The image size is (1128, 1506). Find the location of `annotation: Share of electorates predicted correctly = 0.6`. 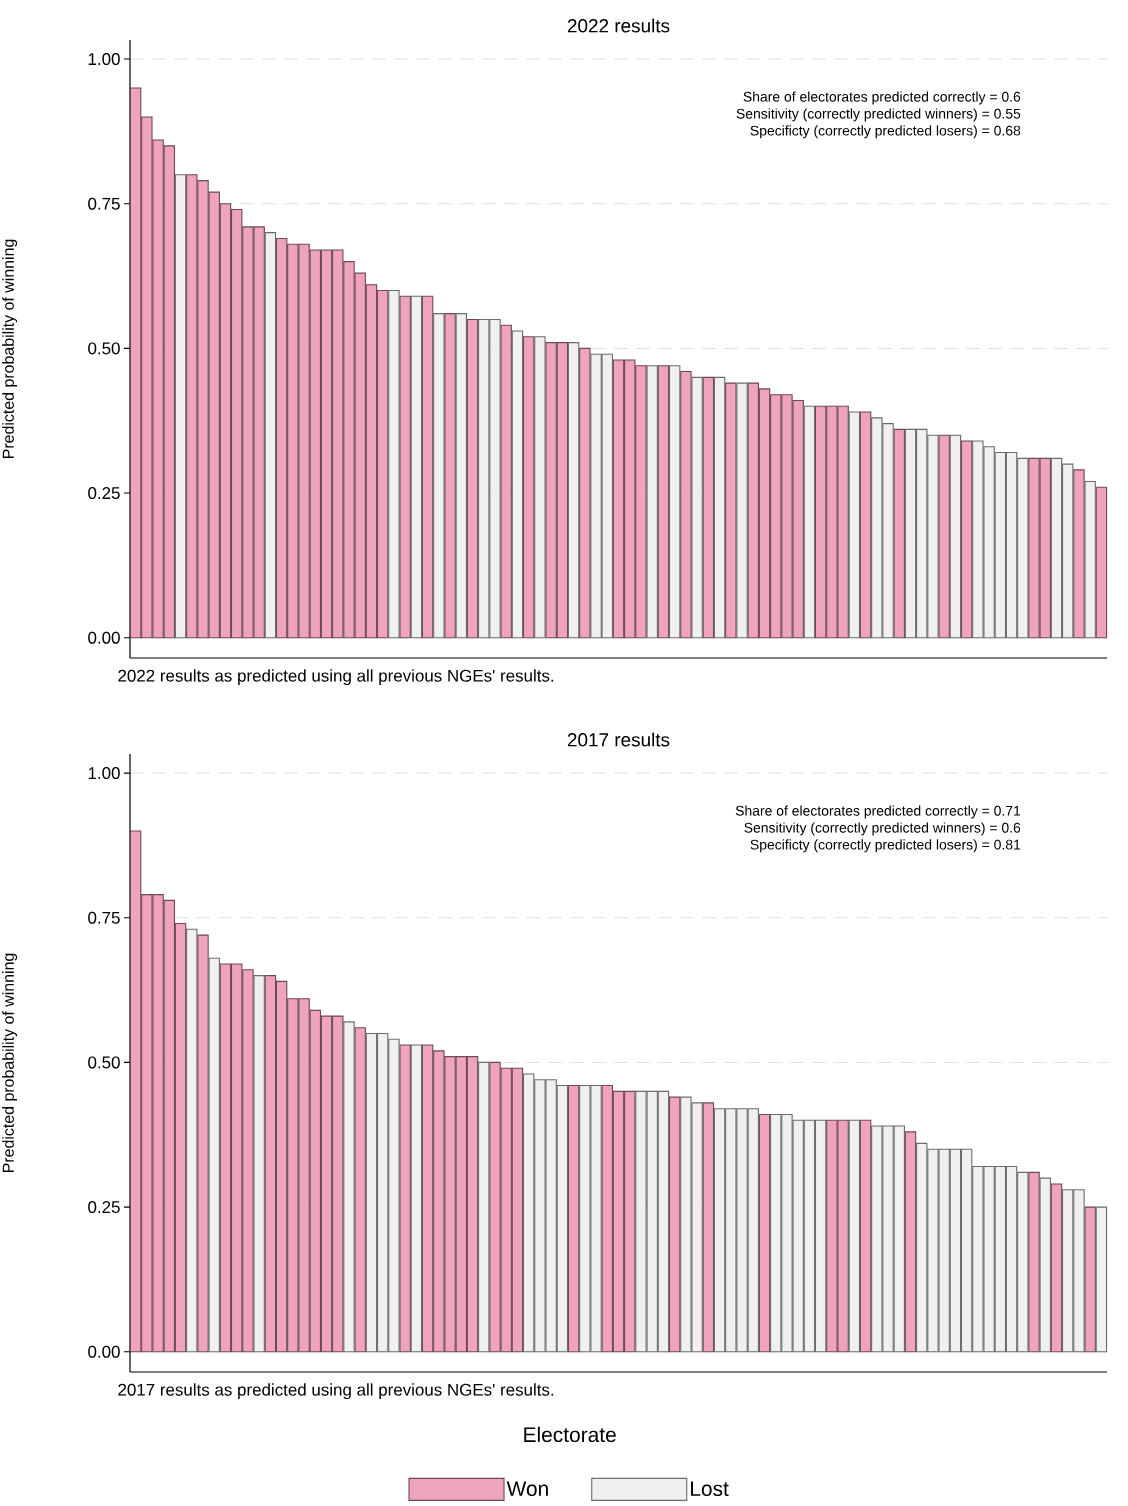

annotation: Share of electorates predicted correctly = 0.6 is located at coordinates (882, 98).